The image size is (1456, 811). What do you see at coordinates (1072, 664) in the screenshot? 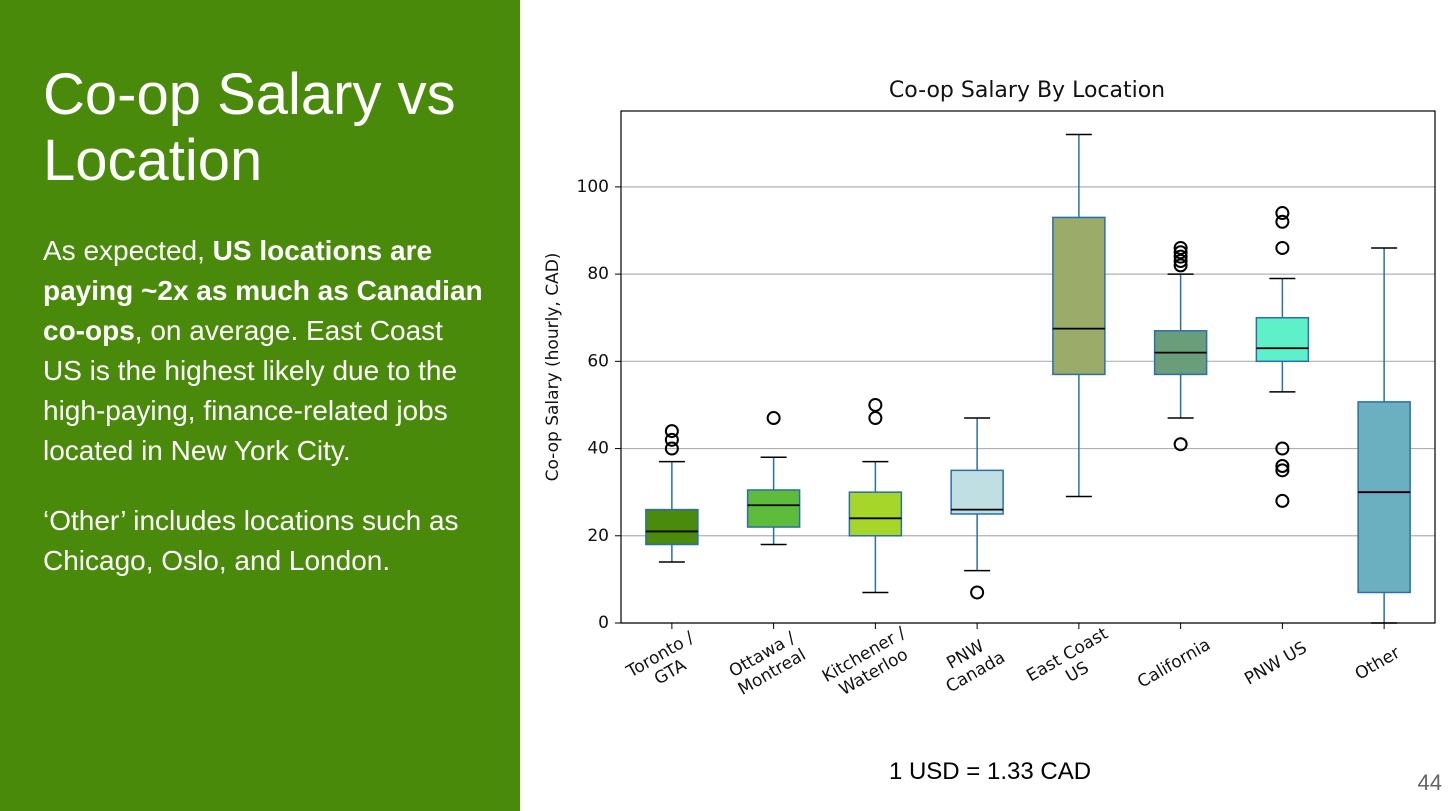
I see `x-tick-label: East CoastUS` at bounding box center [1072, 664].